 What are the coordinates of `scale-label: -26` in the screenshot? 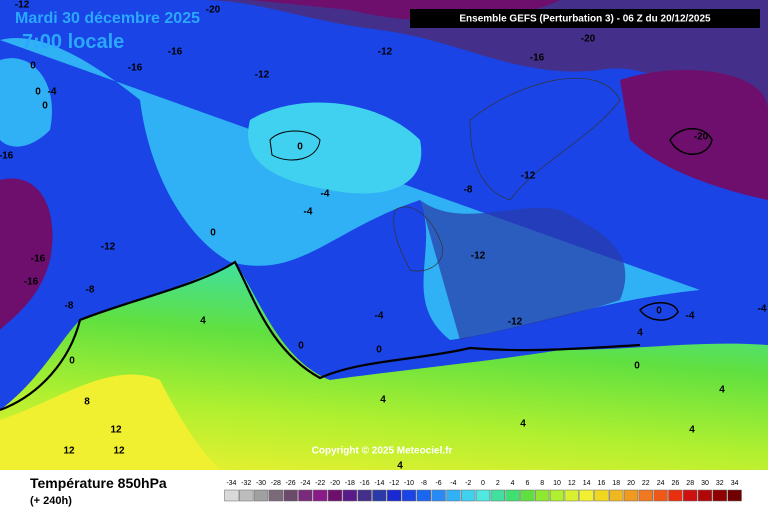 It's located at (291, 483).